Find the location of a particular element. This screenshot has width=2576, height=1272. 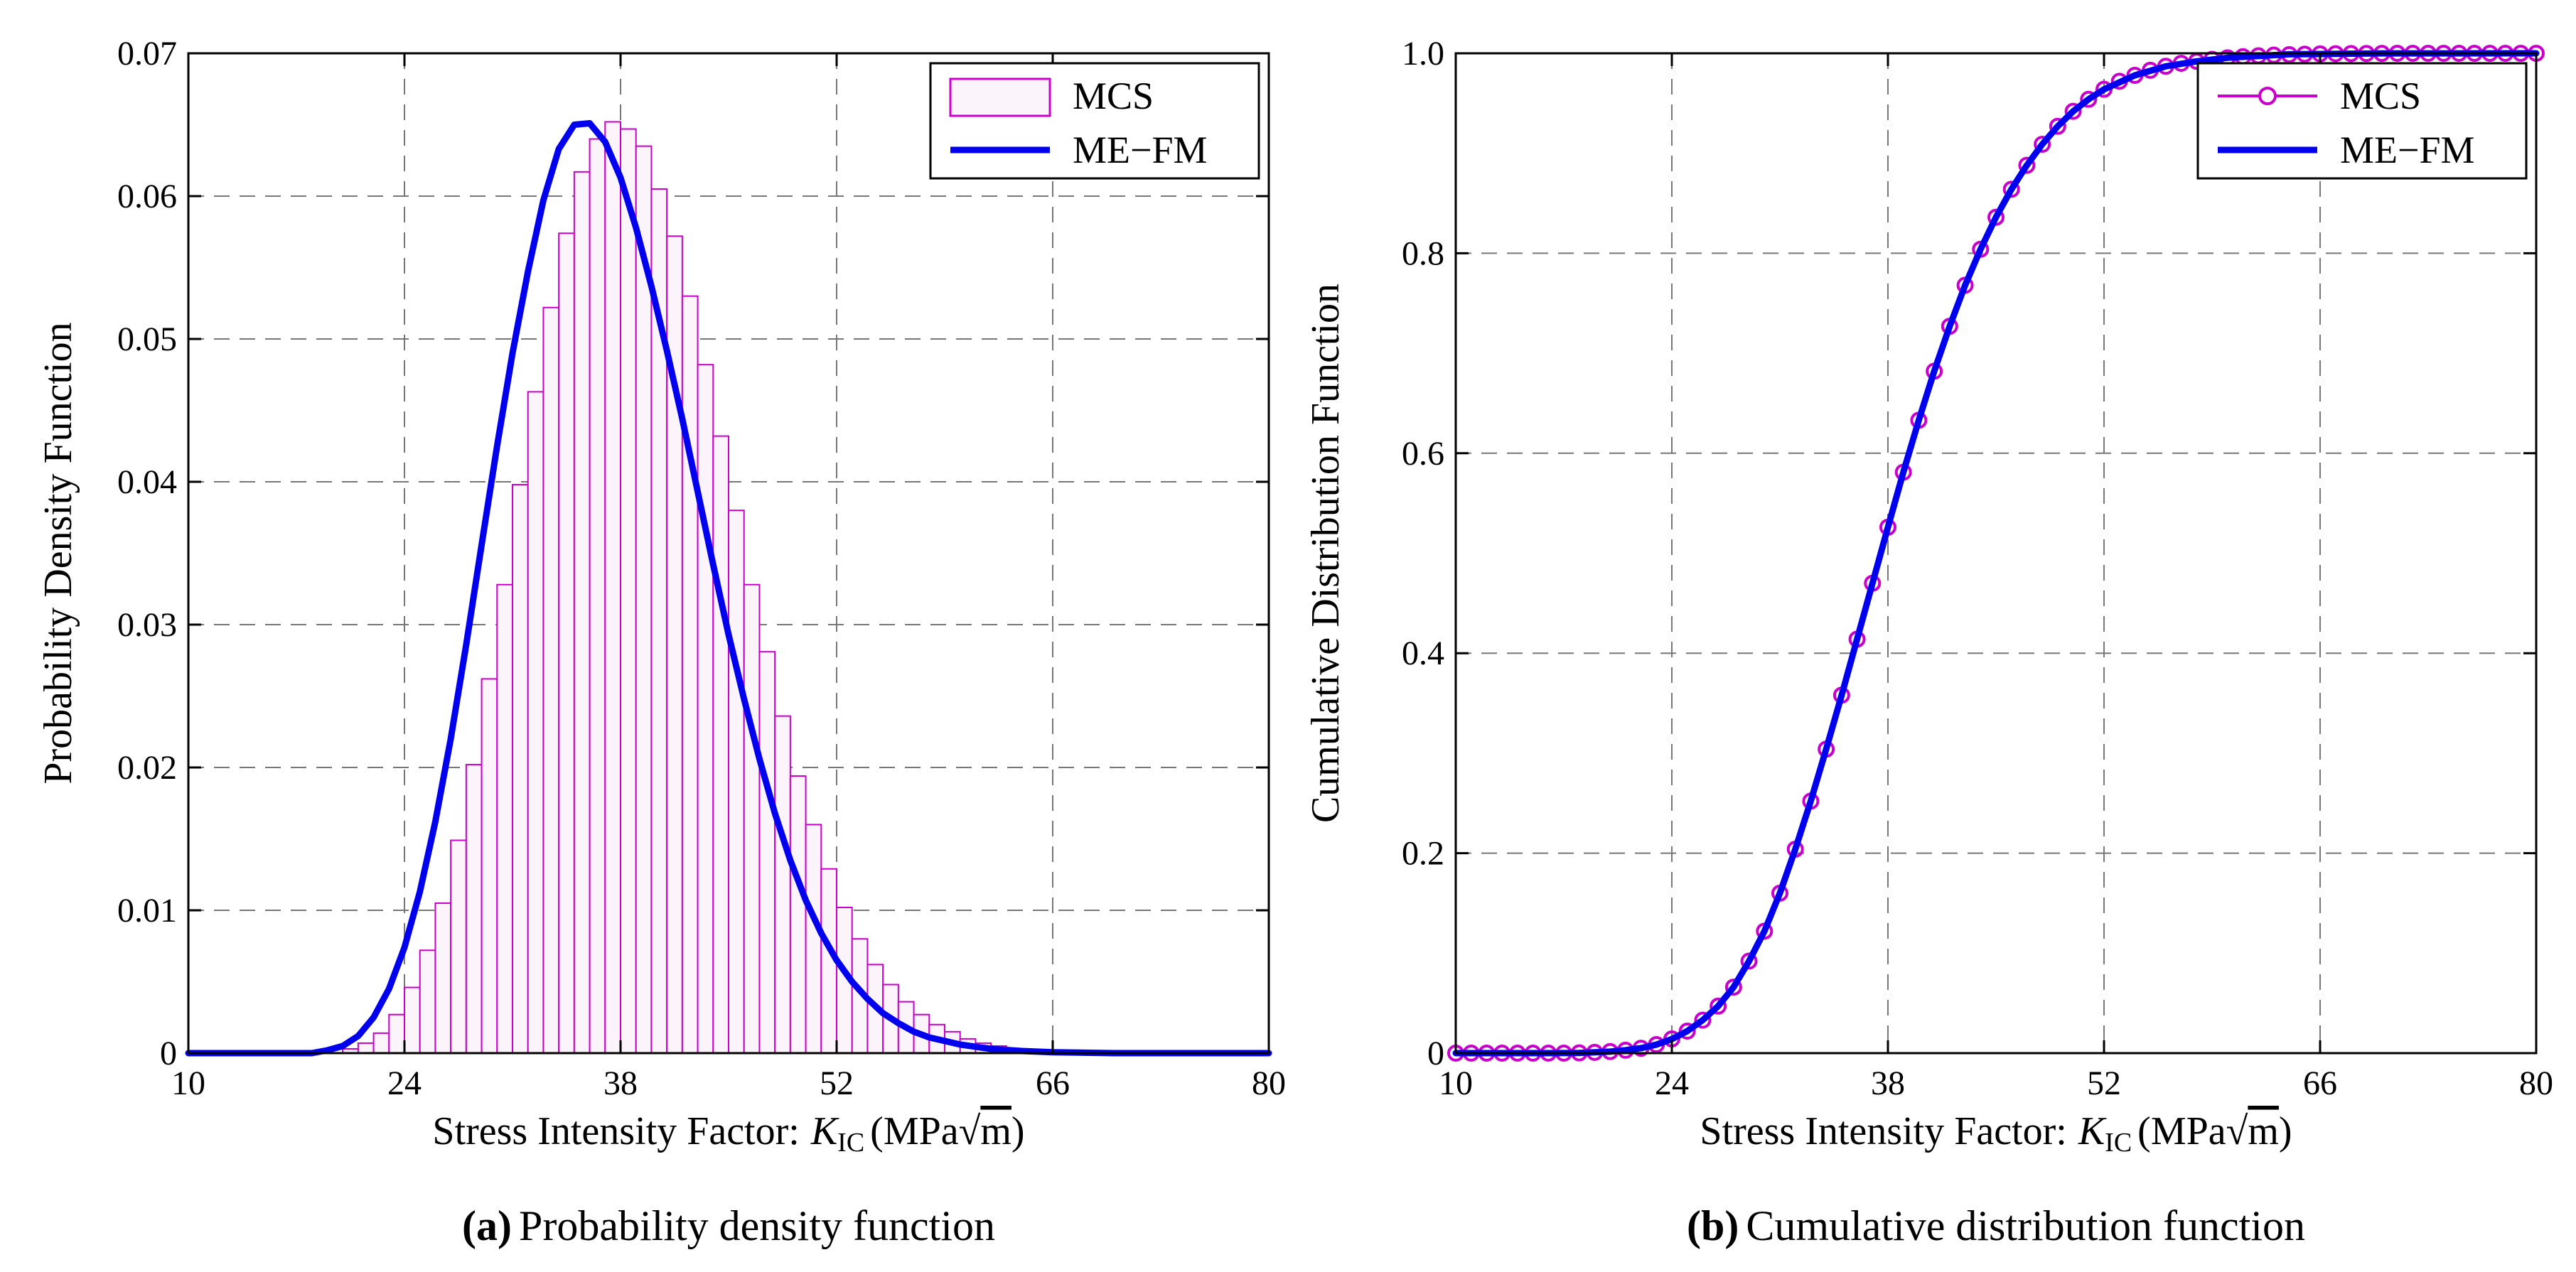

y-tick-label: 0.01 is located at coordinates (147, 910).